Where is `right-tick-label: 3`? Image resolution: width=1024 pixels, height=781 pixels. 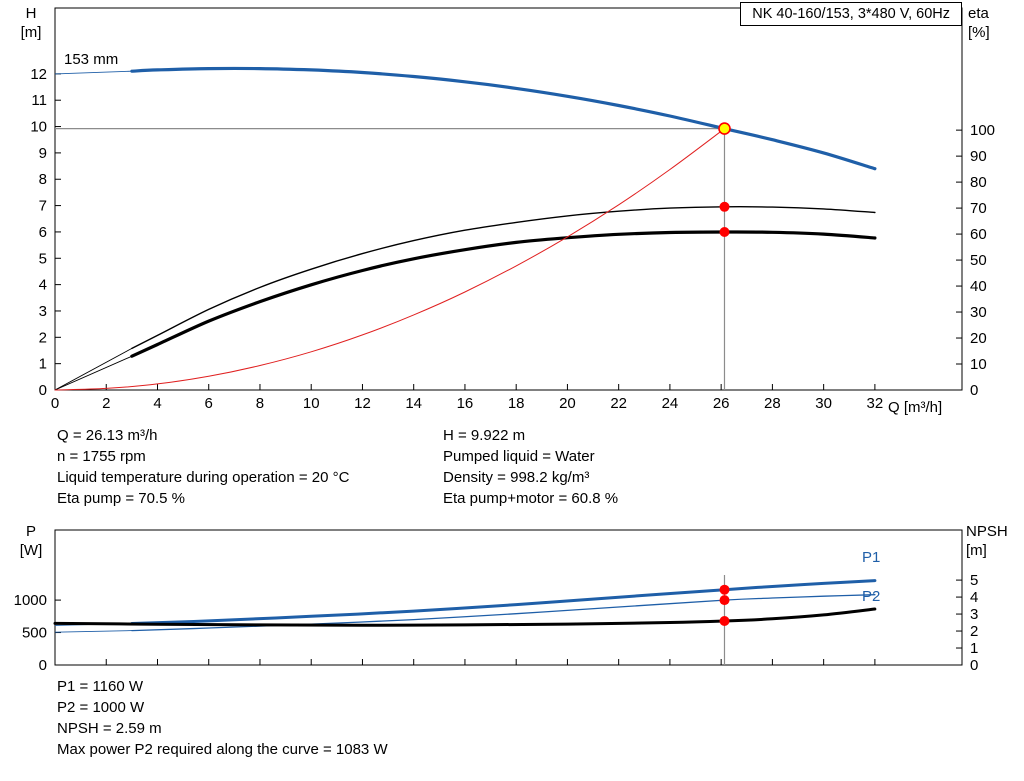 right-tick-label: 3 is located at coordinates (974, 614).